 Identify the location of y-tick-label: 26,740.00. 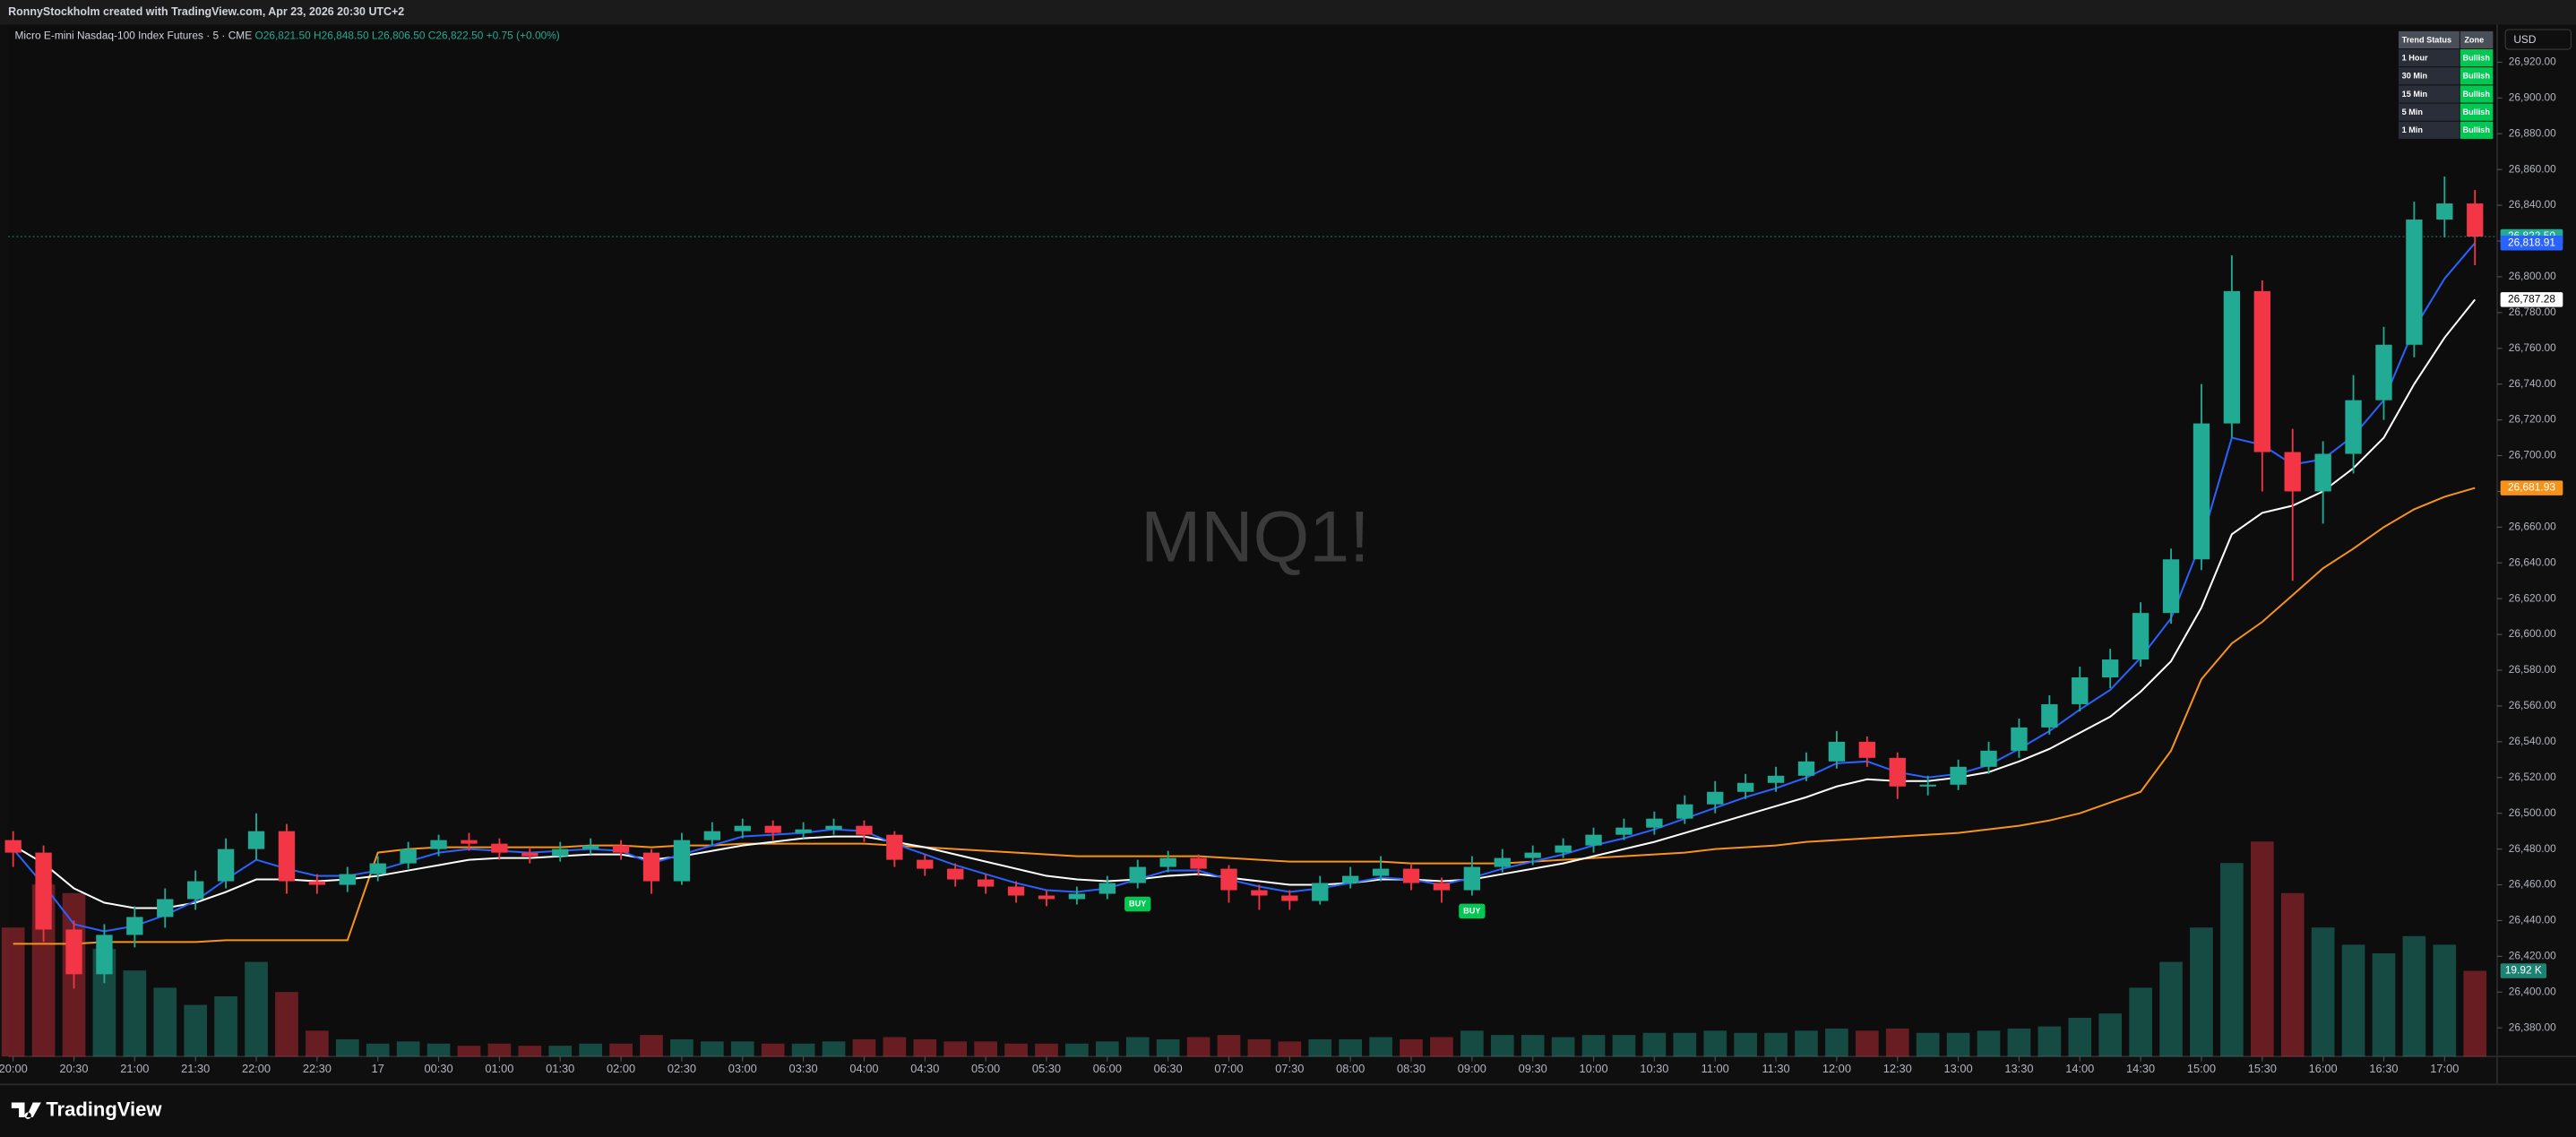
(2533, 383).